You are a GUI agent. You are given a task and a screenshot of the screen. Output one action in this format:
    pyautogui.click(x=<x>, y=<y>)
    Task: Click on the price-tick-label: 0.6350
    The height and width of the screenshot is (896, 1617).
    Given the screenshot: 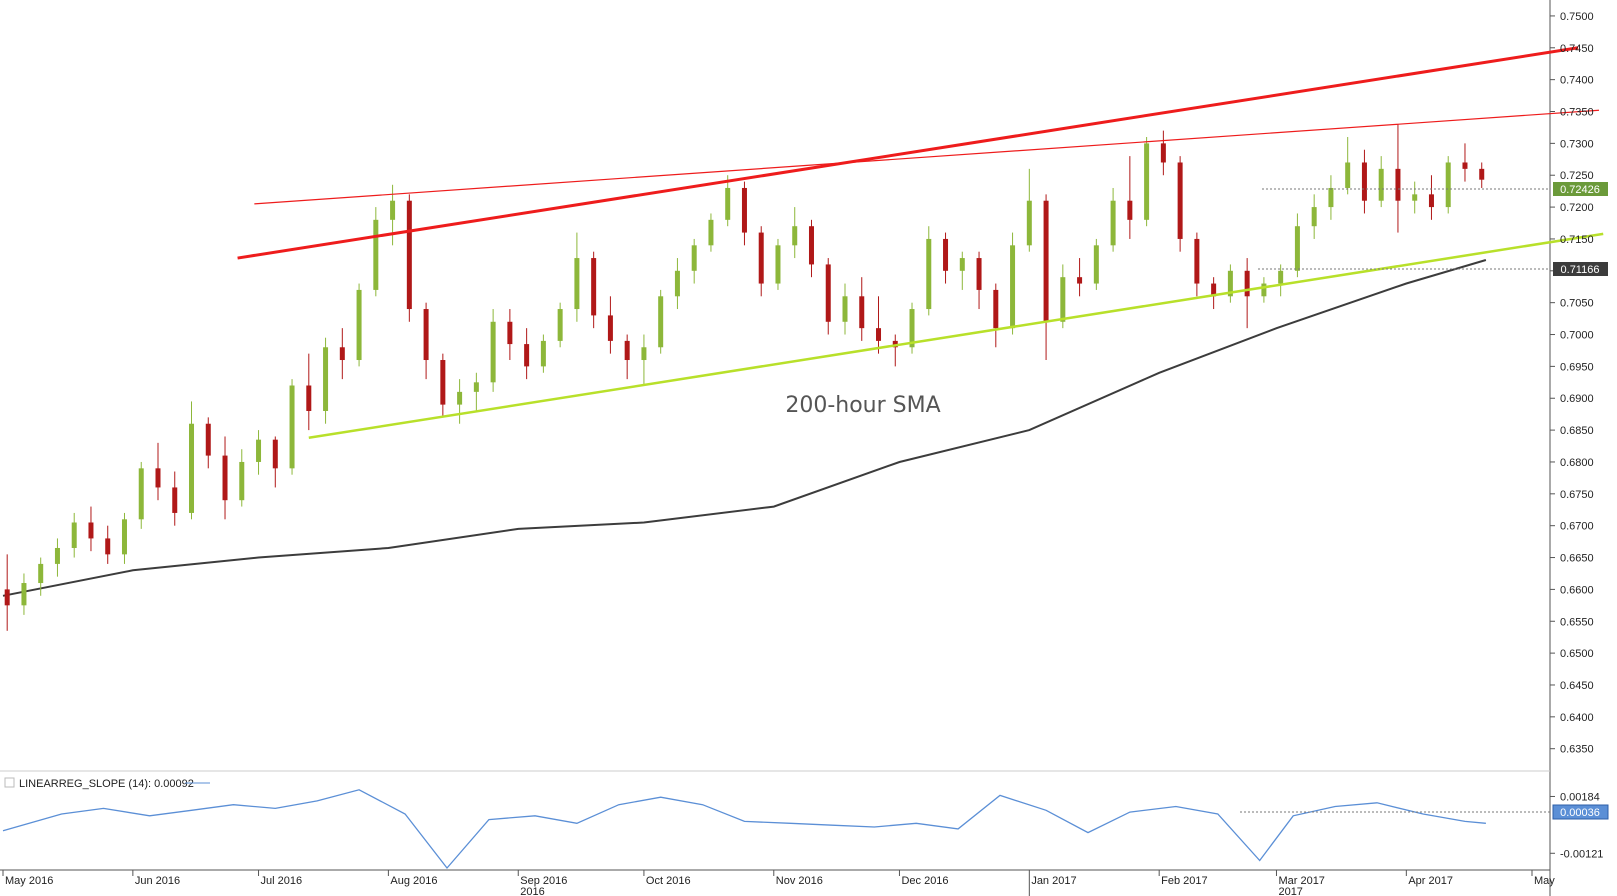 What is the action you would take?
    pyautogui.click(x=1577, y=750)
    